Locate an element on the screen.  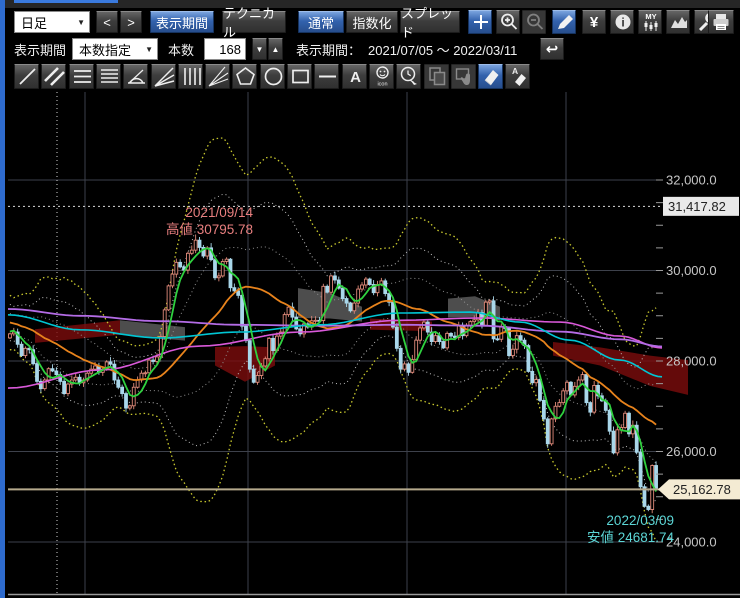
count-decrement-button: ▼ is located at coordinates (259, 49).